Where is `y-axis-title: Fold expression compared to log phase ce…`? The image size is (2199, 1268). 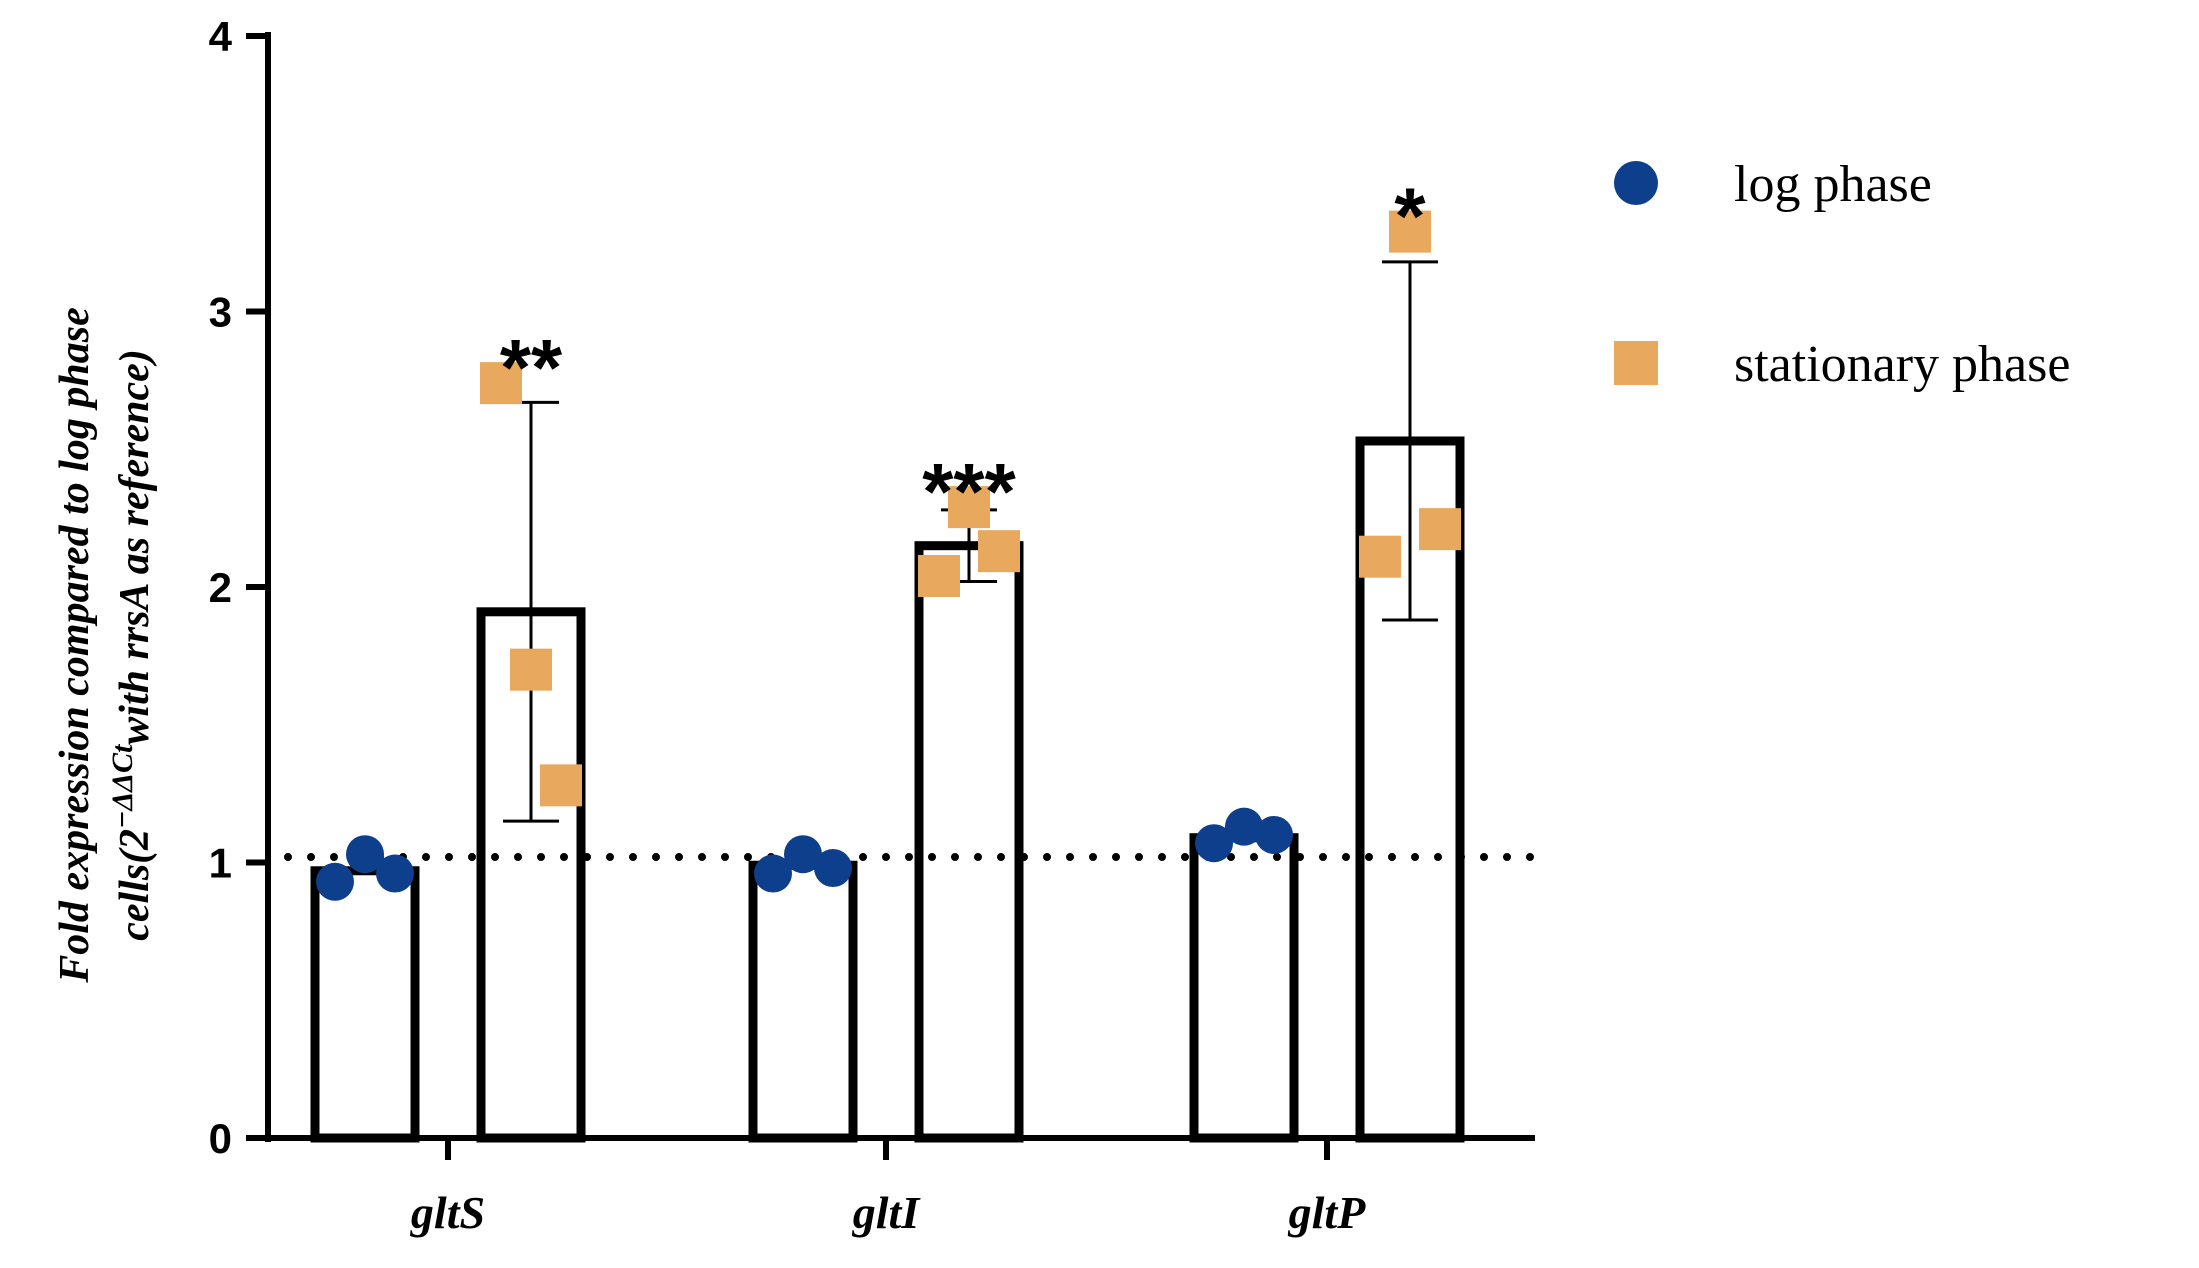 y-axis-title: Fold expression compared to log phase ce… is located at coordinates (105, 645).